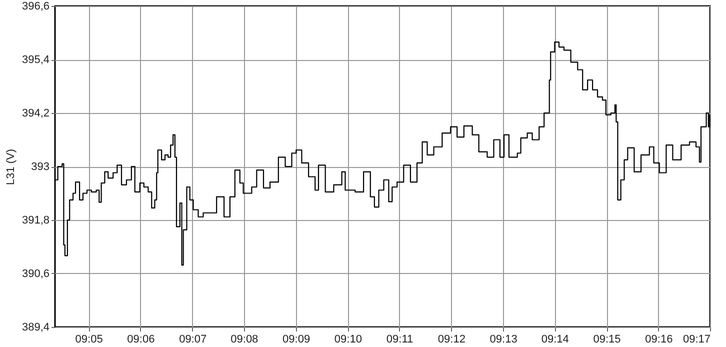 This screenshot has height=347, width=726. Describe the element at coordinates (36, 6) in the screenshot. I see `y-tick-label: 396,6` at that location.